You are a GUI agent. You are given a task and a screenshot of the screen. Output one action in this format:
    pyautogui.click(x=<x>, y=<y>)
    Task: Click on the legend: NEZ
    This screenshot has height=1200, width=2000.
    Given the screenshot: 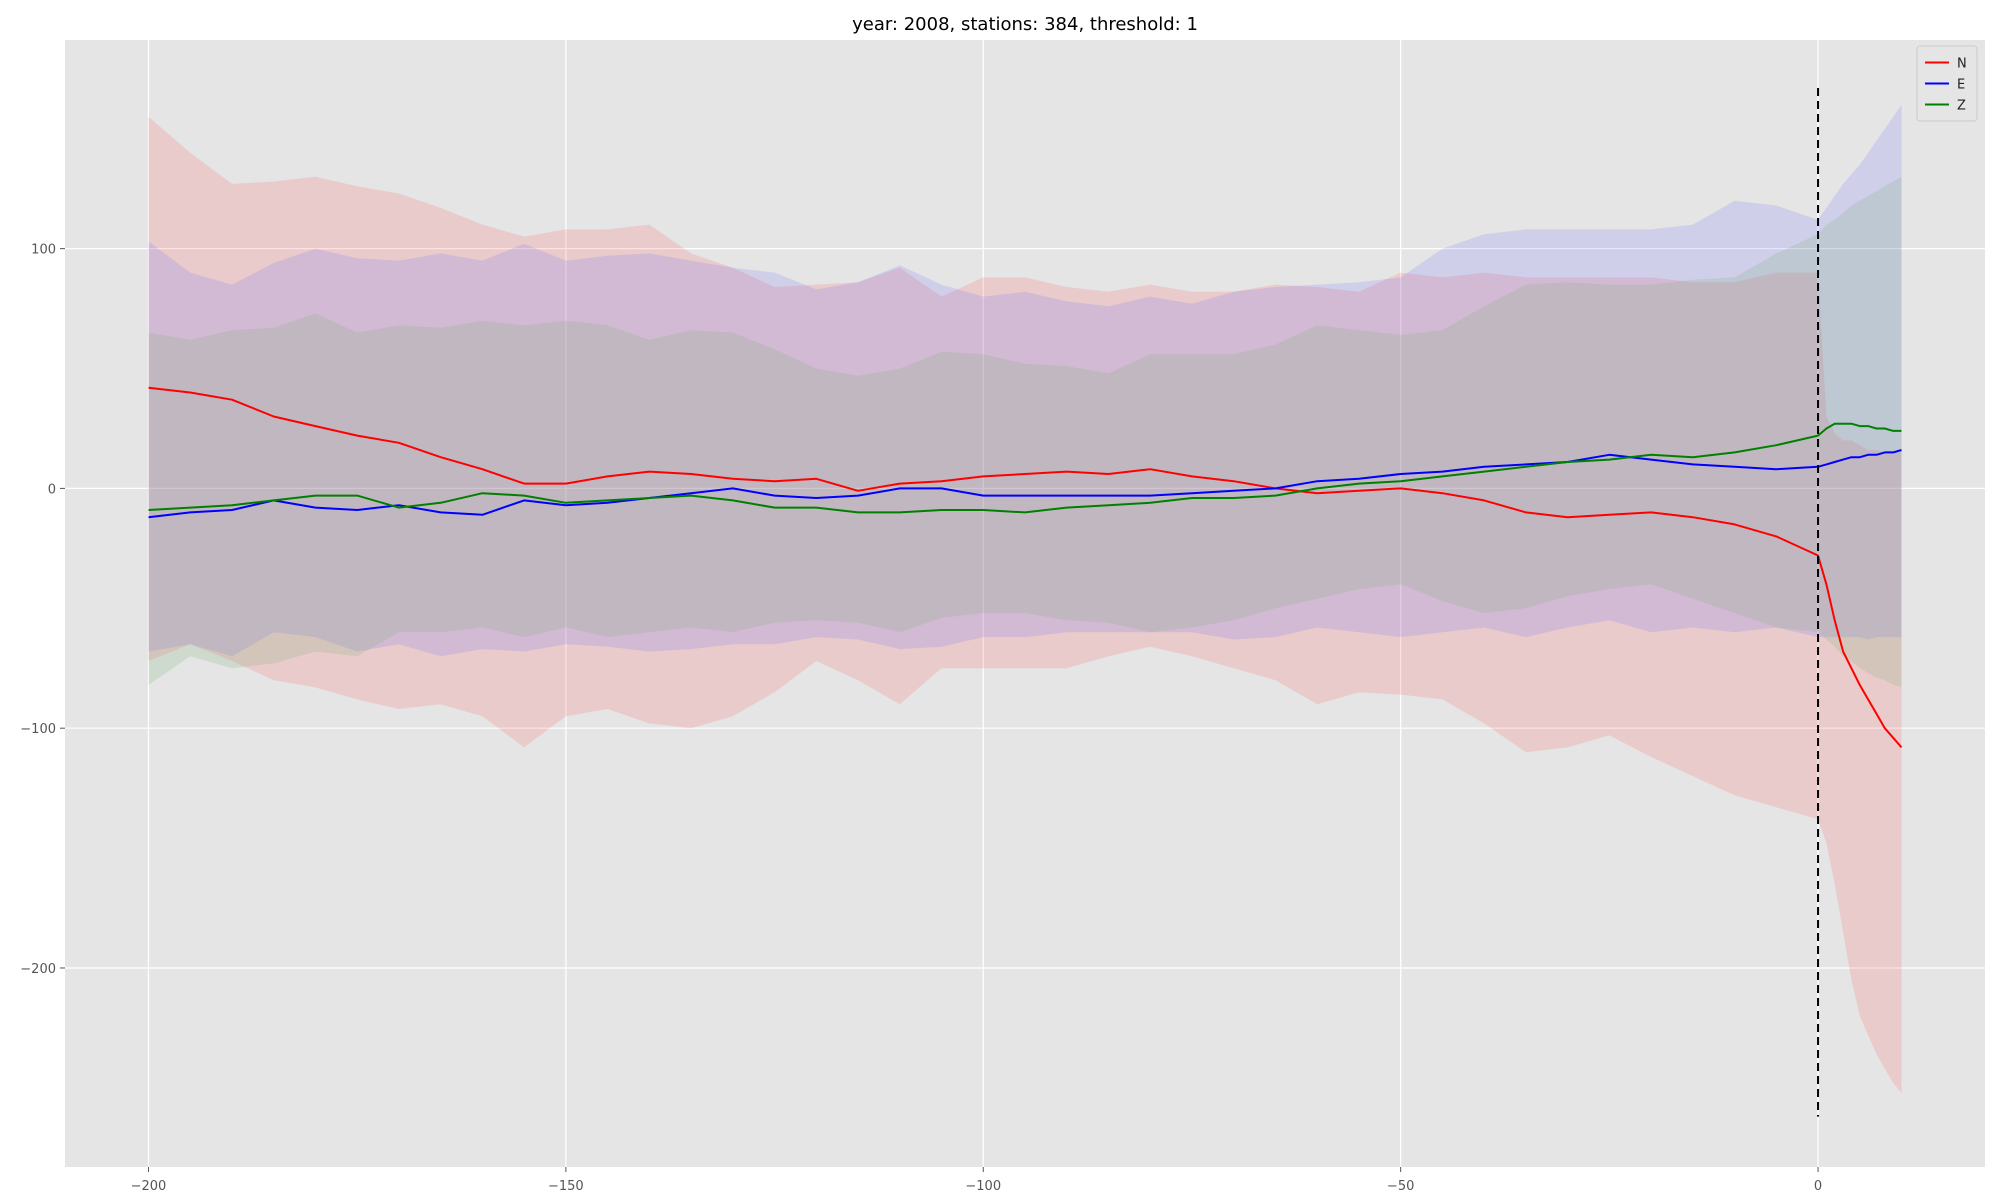 What is the action you would take?
    pyautogui.click(x=1947, y=83)
    